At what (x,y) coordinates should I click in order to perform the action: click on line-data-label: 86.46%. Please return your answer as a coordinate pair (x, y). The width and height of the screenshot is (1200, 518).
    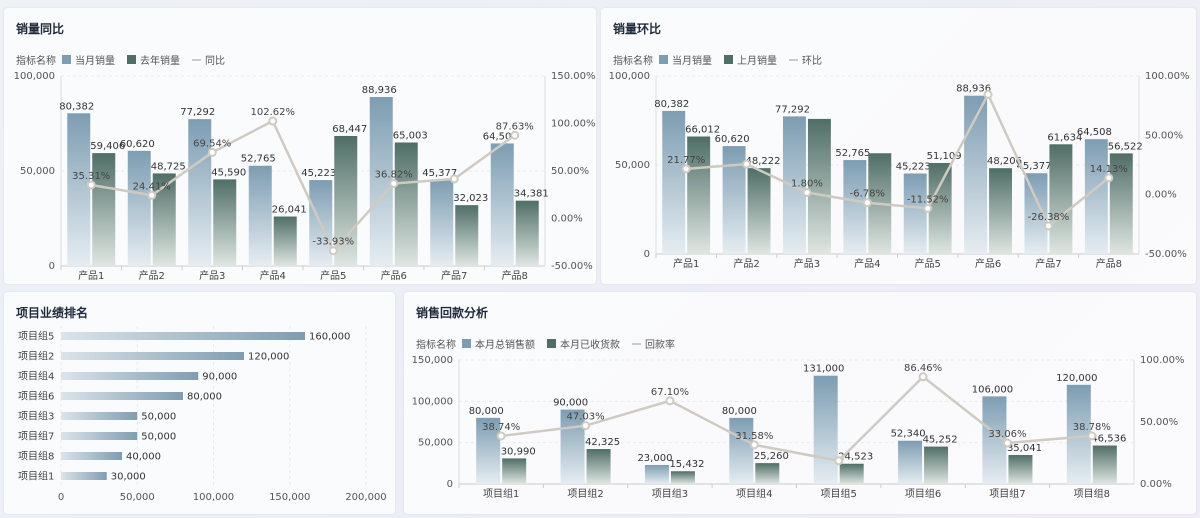
    Looking at the image, I should click on (923, 368).